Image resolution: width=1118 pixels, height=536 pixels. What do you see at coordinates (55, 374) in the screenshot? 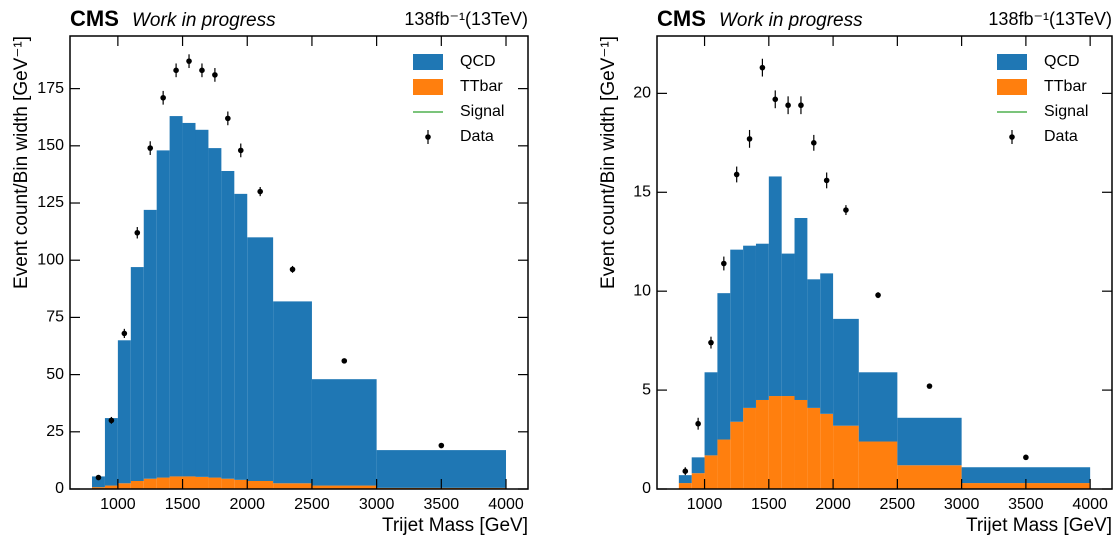
I see `y-tick-label: 50` at bounding box center [55, 374].